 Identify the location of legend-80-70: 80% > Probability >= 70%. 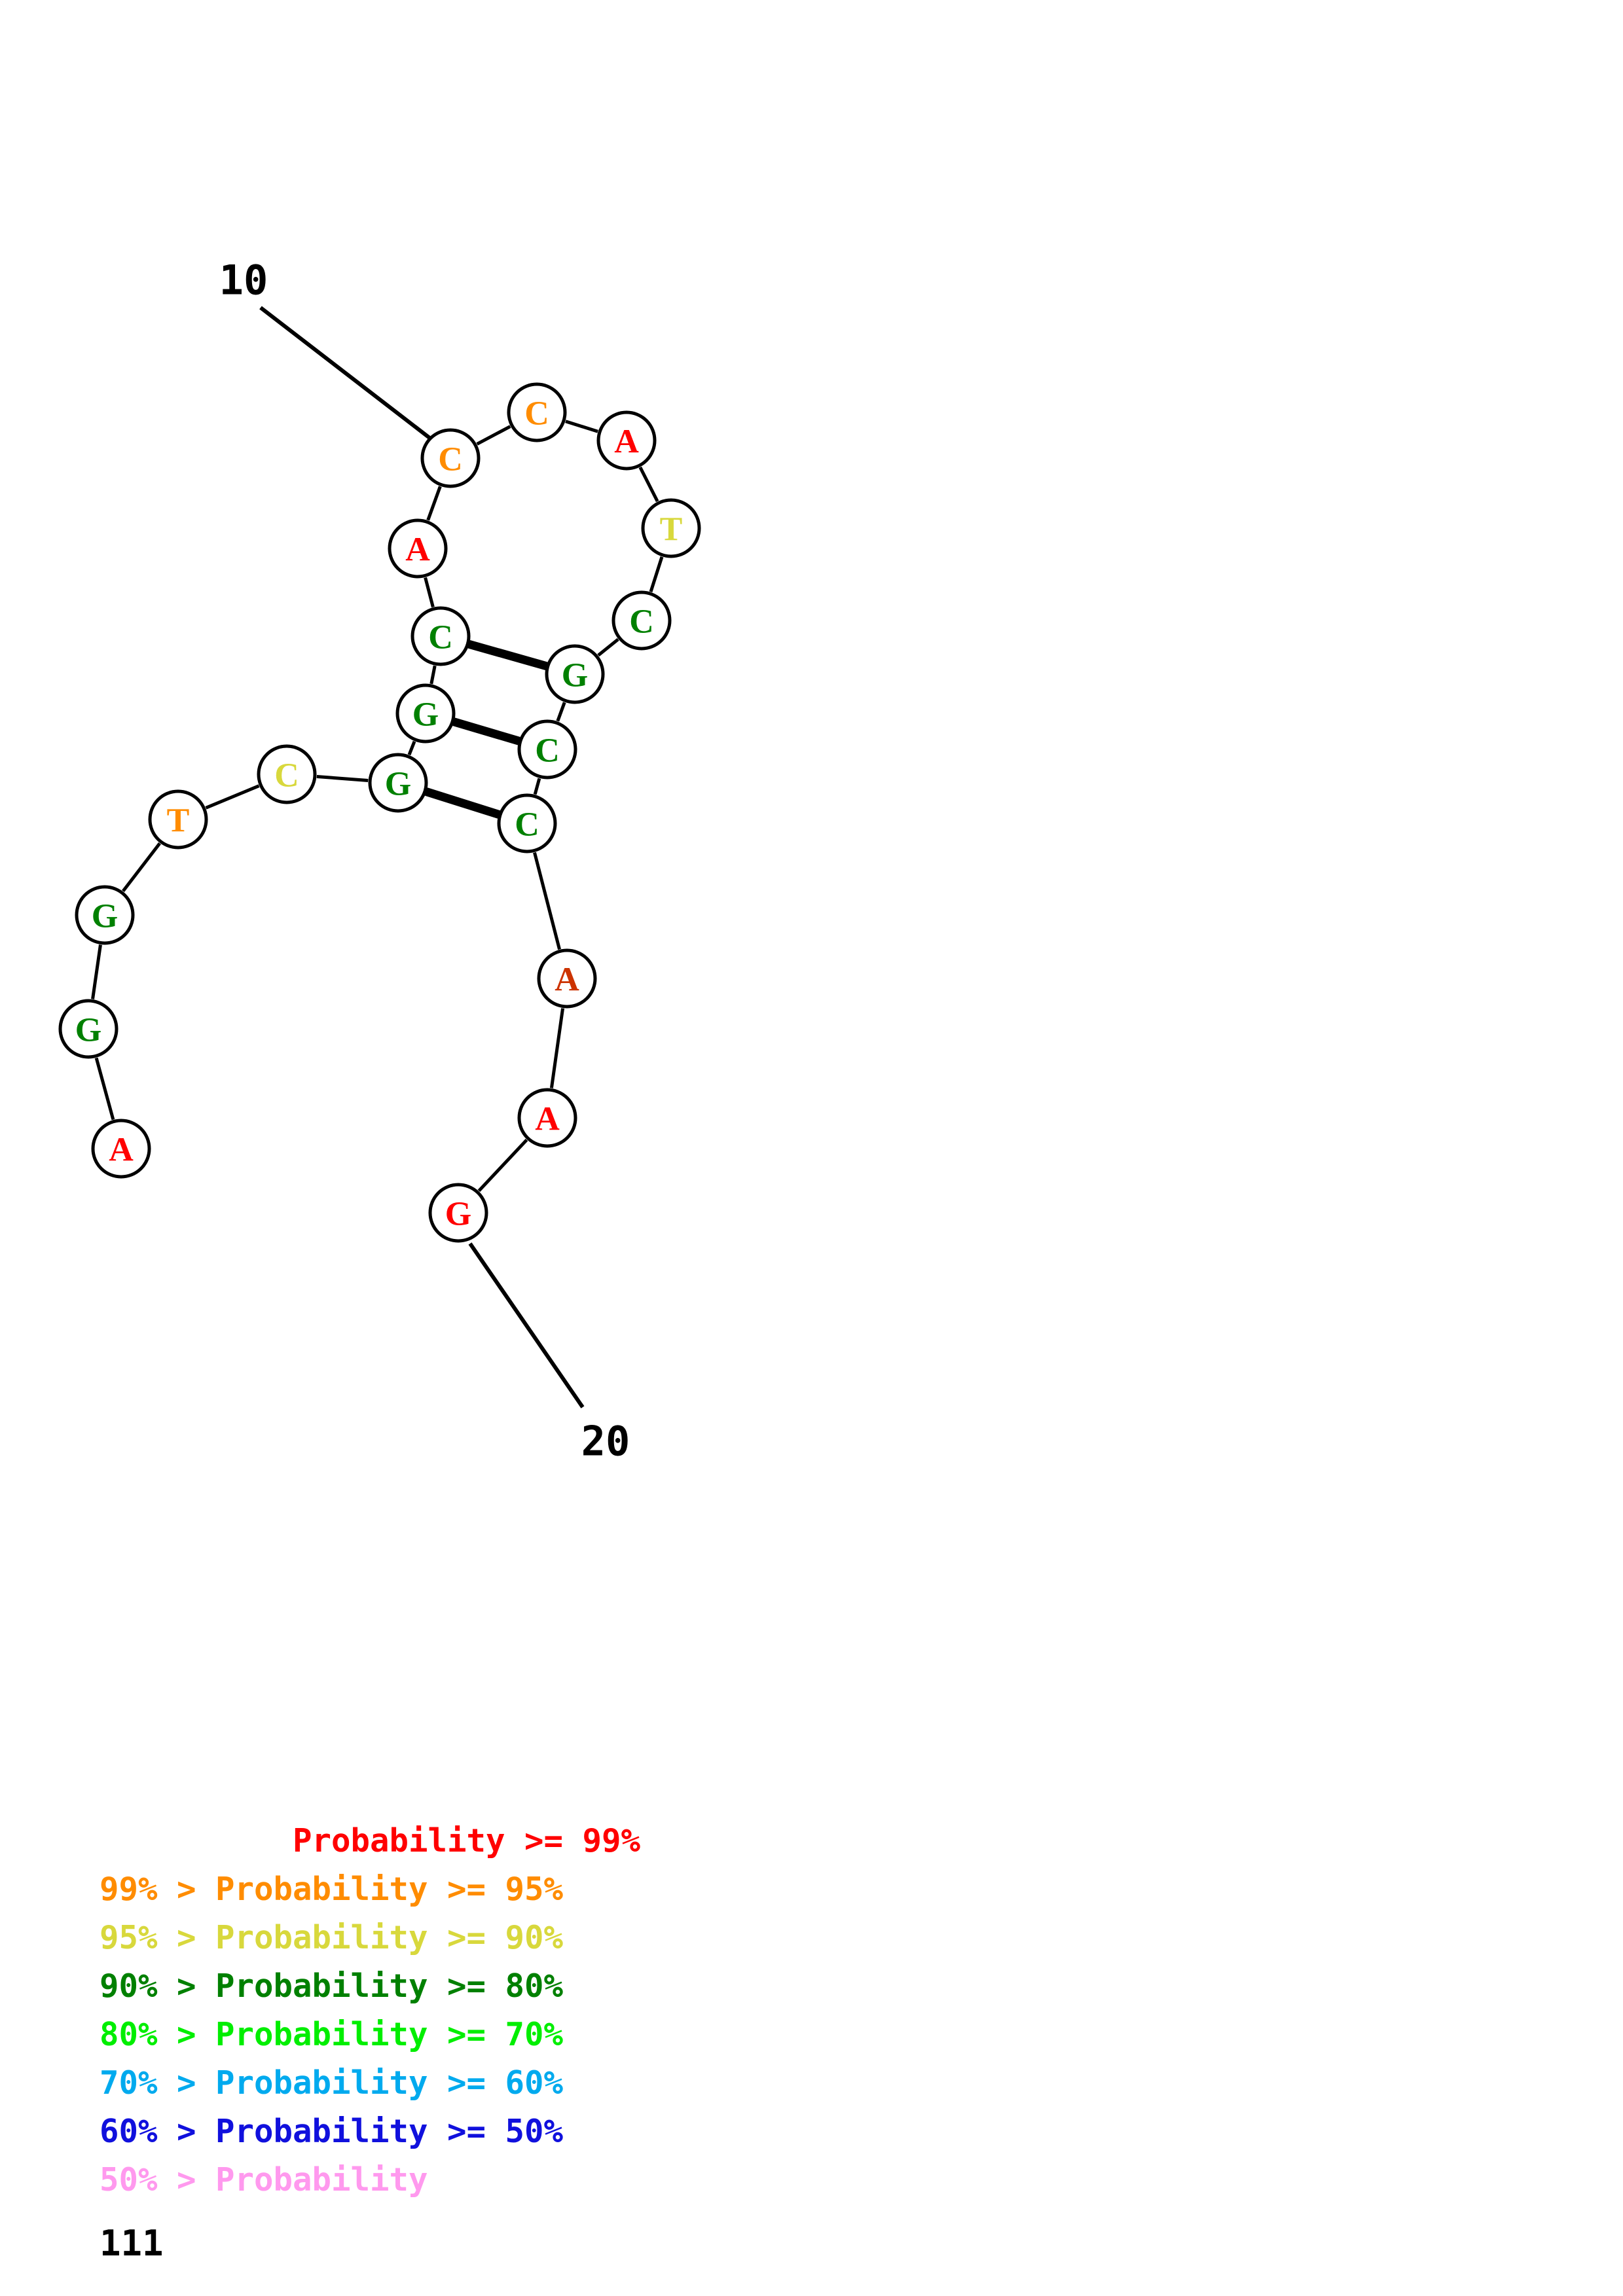
(332, 2034).